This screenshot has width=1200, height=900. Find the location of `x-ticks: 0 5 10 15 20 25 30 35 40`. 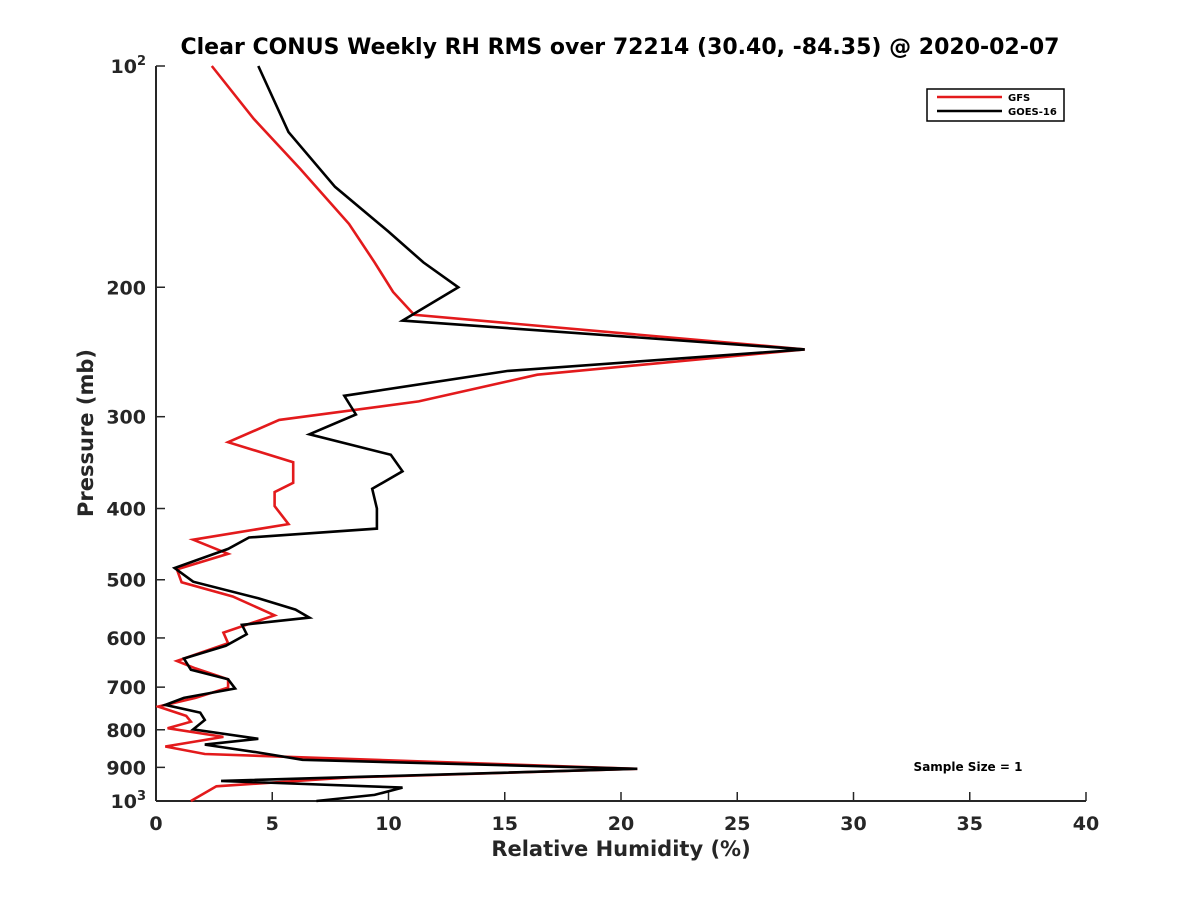

x-ticks: 0 5 10 15 20 25 30 35 40 is located at coordinates (624, 813).